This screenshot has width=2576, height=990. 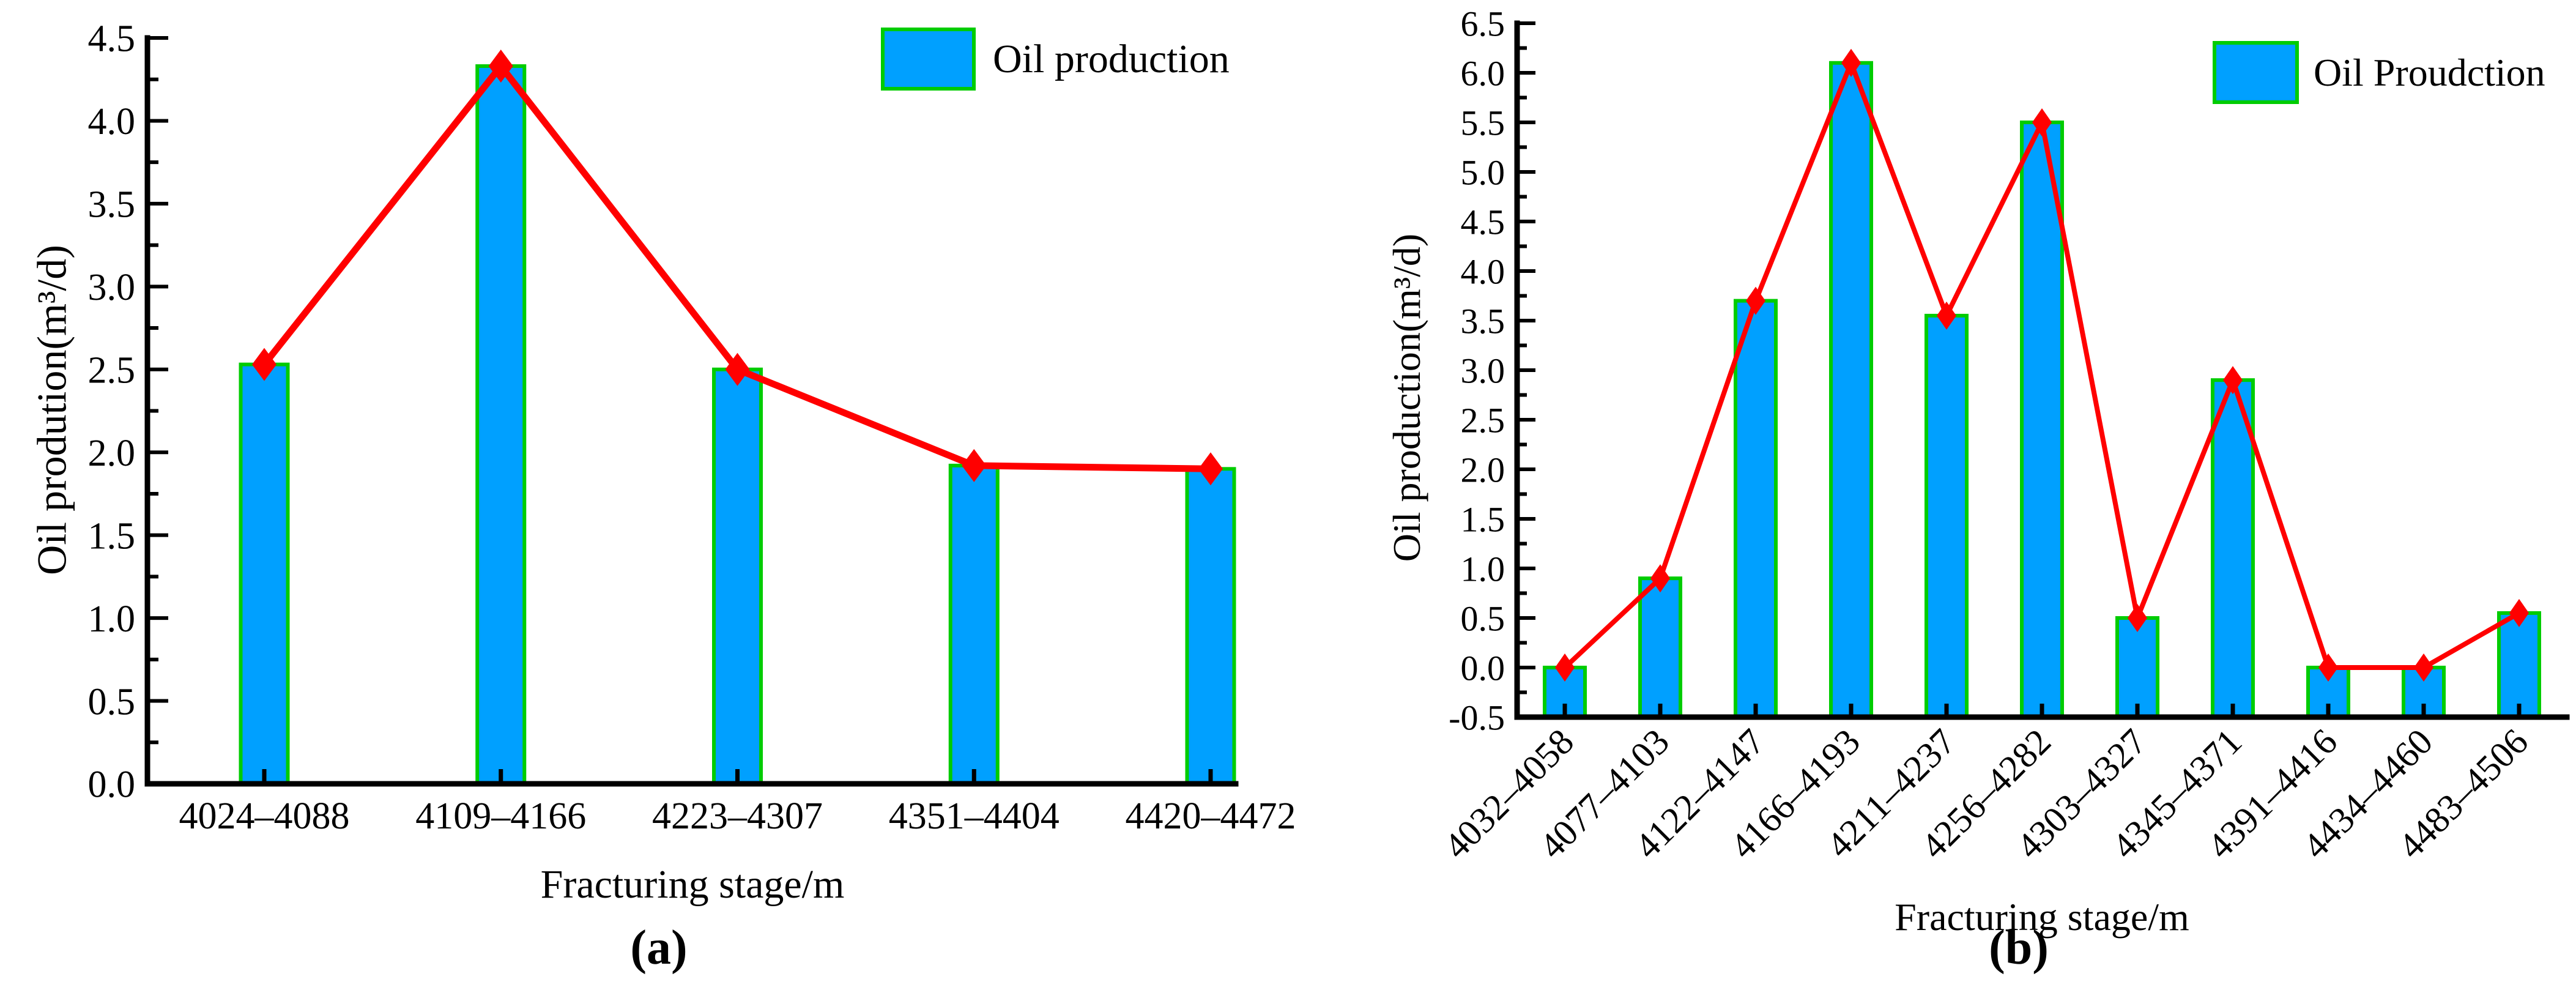 I want to click on chart-a-x-tick-label: 4223–4307, so click(x=737, y=816).